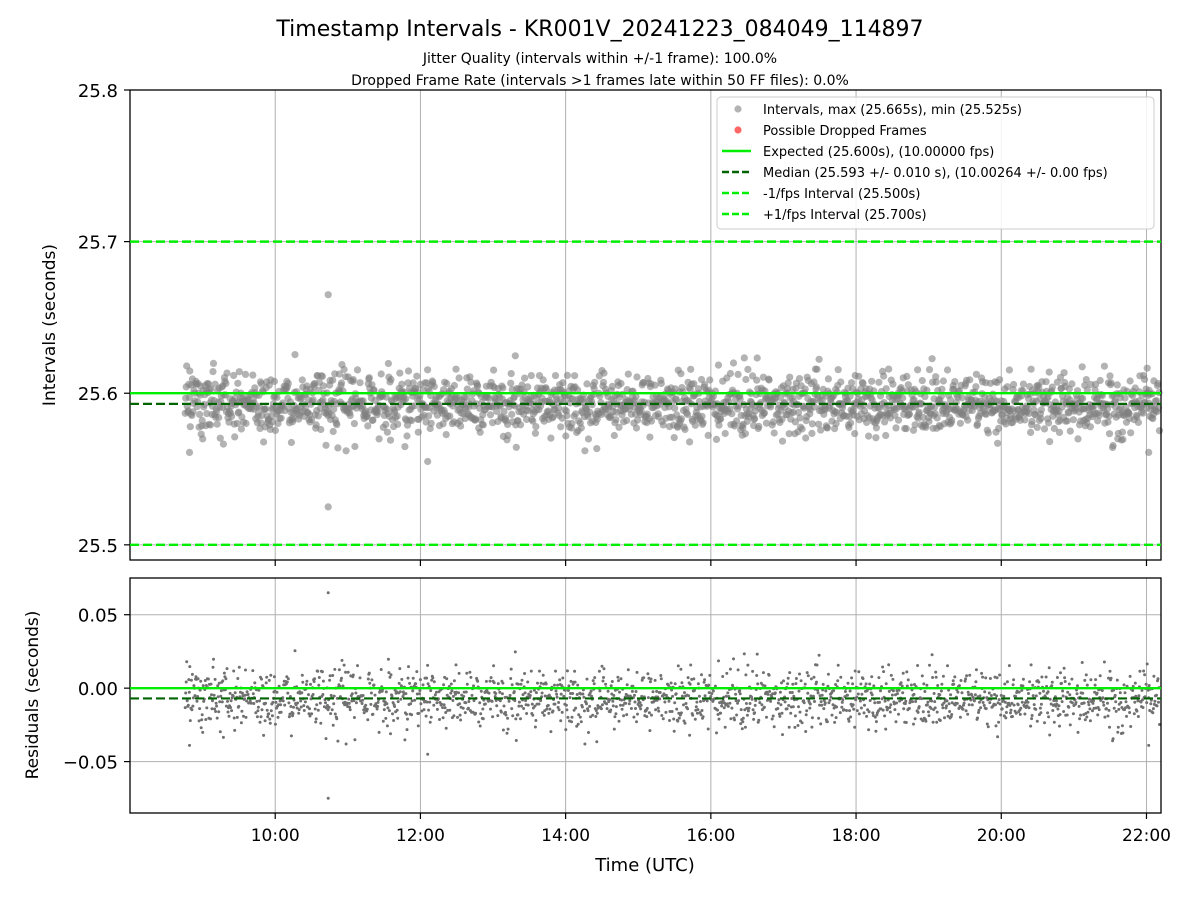 This screenshot has height=900, width=1200. I want to click on legend-entry-label: -1/fps Interval (25.500s), so click(841, 194).